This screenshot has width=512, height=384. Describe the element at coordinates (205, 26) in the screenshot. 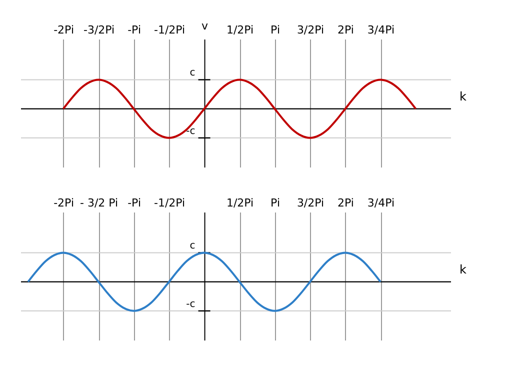

I see `y-axis-title: v` at that location.